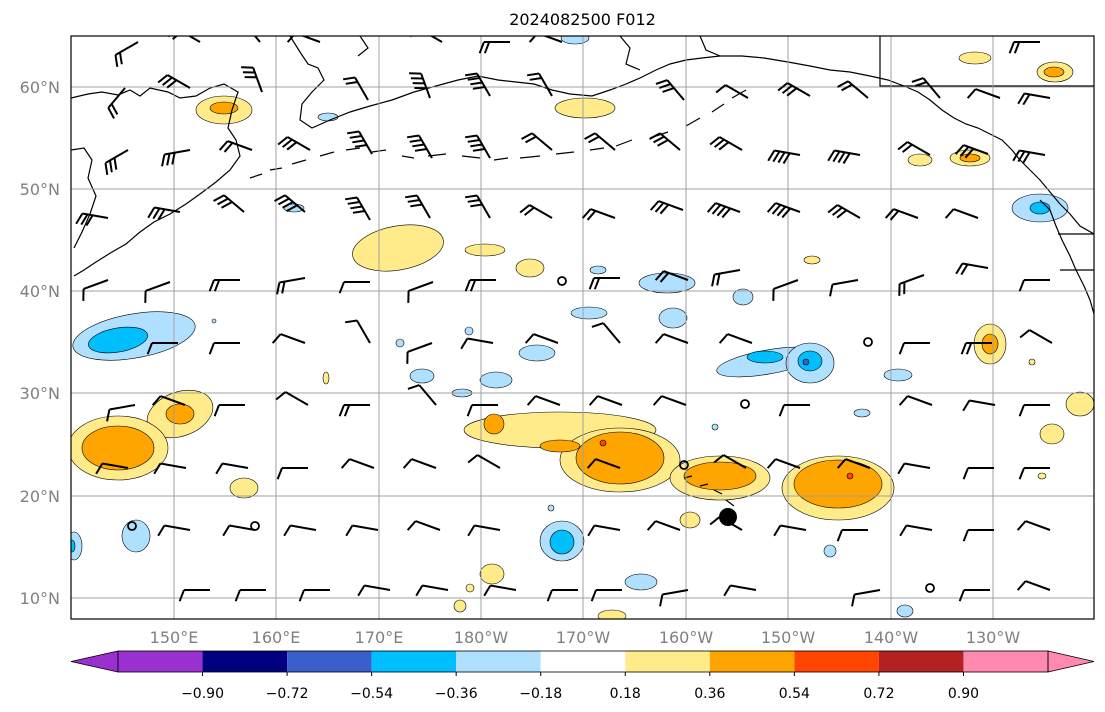  I want to click on lat-tick-label: 20°N, so click(40, 496).